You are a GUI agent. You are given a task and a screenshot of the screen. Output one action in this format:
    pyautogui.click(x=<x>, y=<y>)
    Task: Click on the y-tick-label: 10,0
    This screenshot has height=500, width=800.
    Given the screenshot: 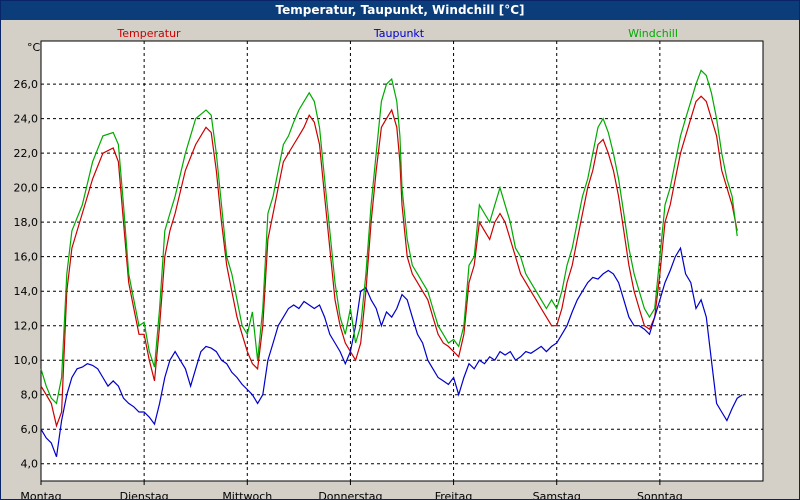 What is the action you would take?
    pyautogui.click(x=26, y=360)
    